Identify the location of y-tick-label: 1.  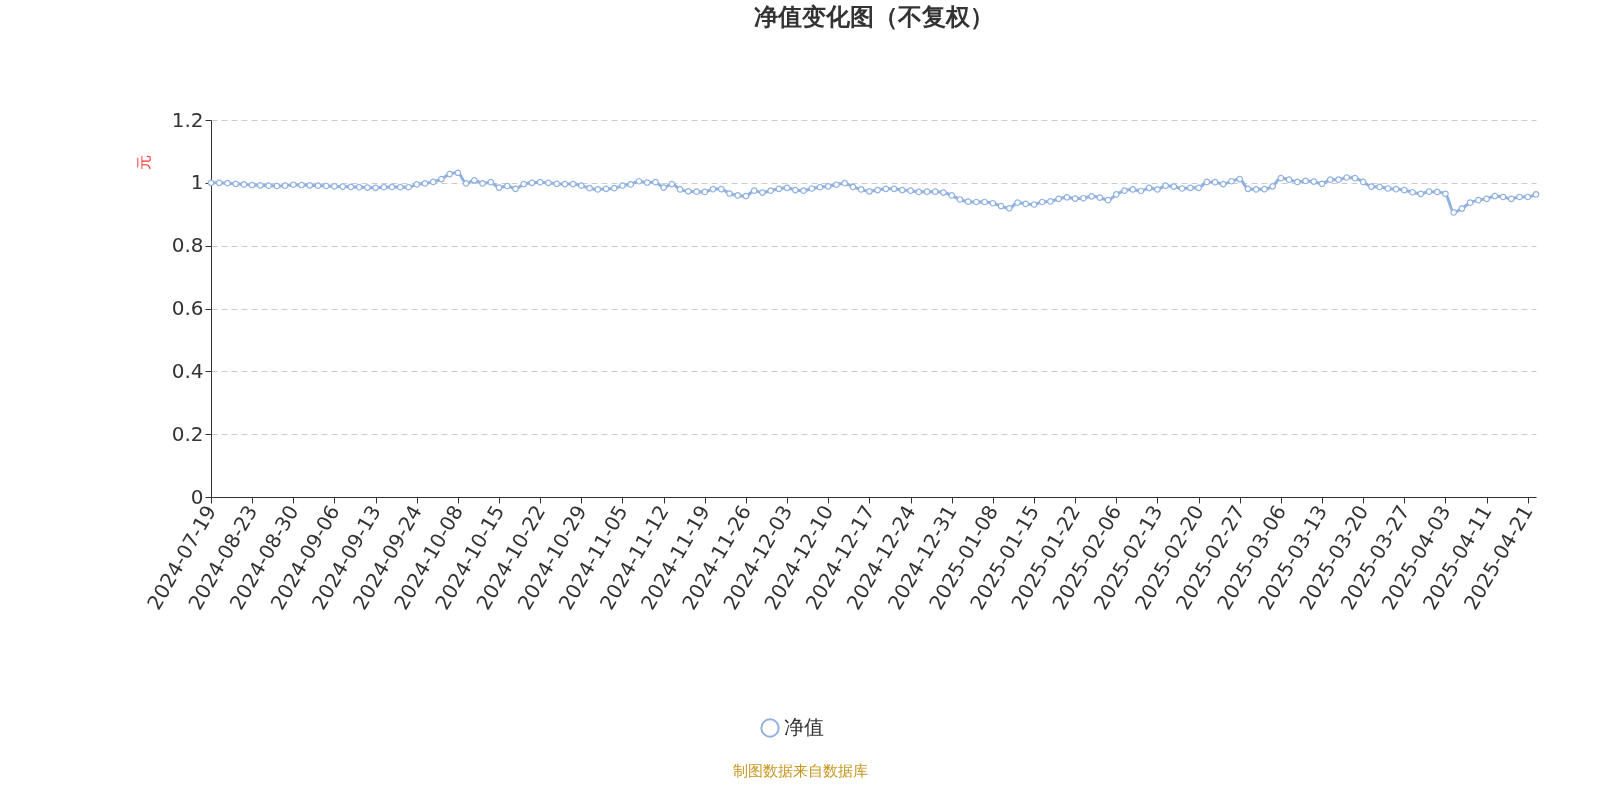
(197, 182).